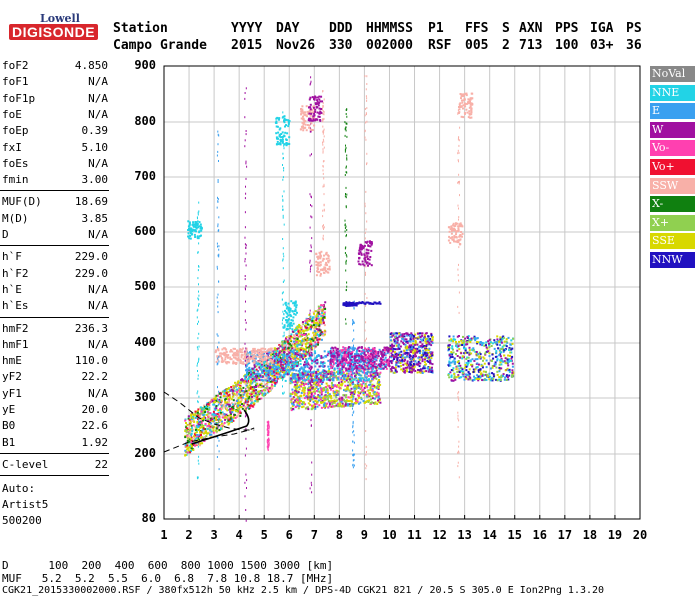  What do you see at coordinates (247, 28) in the screenshot?
I see `header-label-1: YYYY` at bounding box center [247, 28].